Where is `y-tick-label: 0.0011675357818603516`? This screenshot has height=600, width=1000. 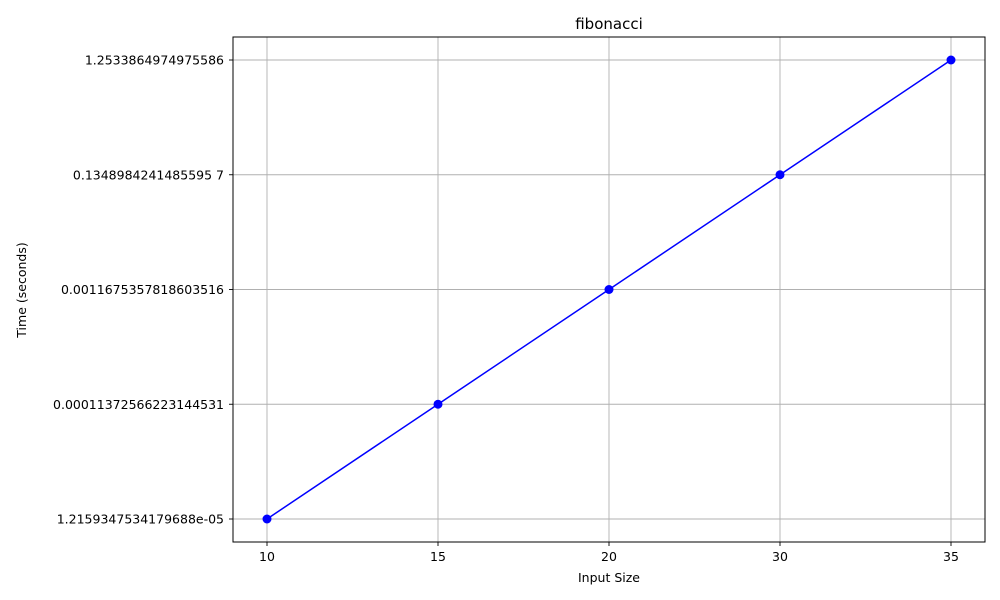 y-tick-label: 0.0011675357818603516 is located at coordinates (142, 289).